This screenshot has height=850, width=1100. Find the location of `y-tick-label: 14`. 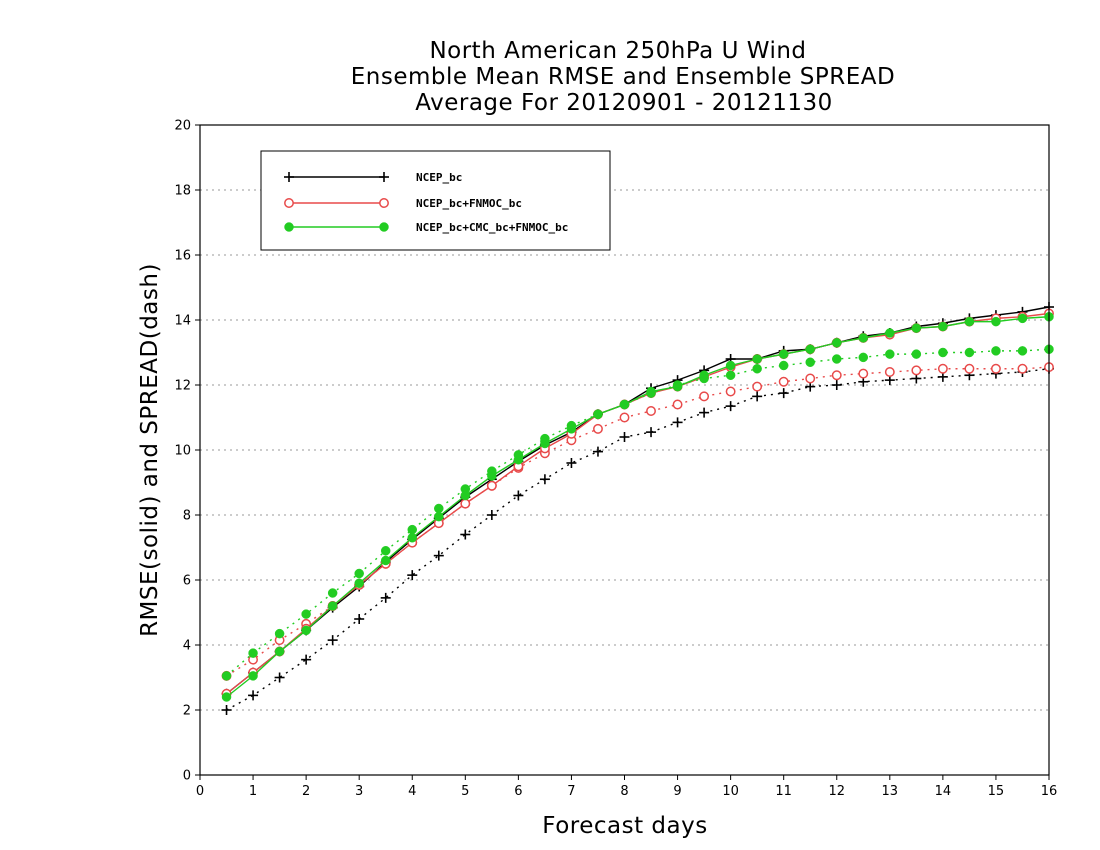

y-tick-label: 14 is located at coordinates (182, 321).